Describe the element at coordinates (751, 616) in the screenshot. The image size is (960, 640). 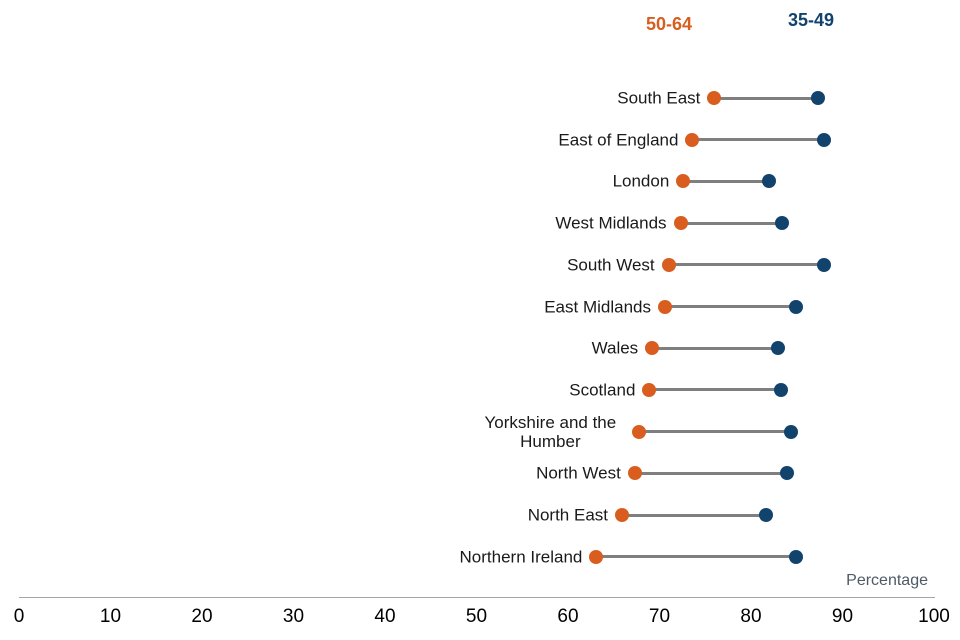
I see `x-tick-label: 80` at that location.